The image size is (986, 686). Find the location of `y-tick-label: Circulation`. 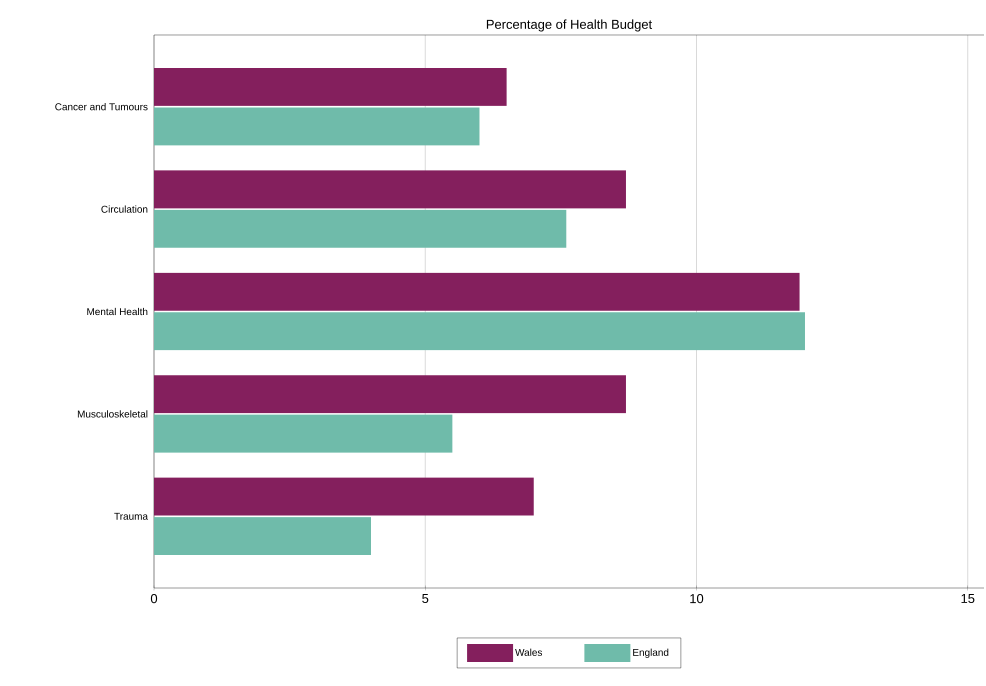

y-tick-label: Circulation is located at coordinates (124, 209).